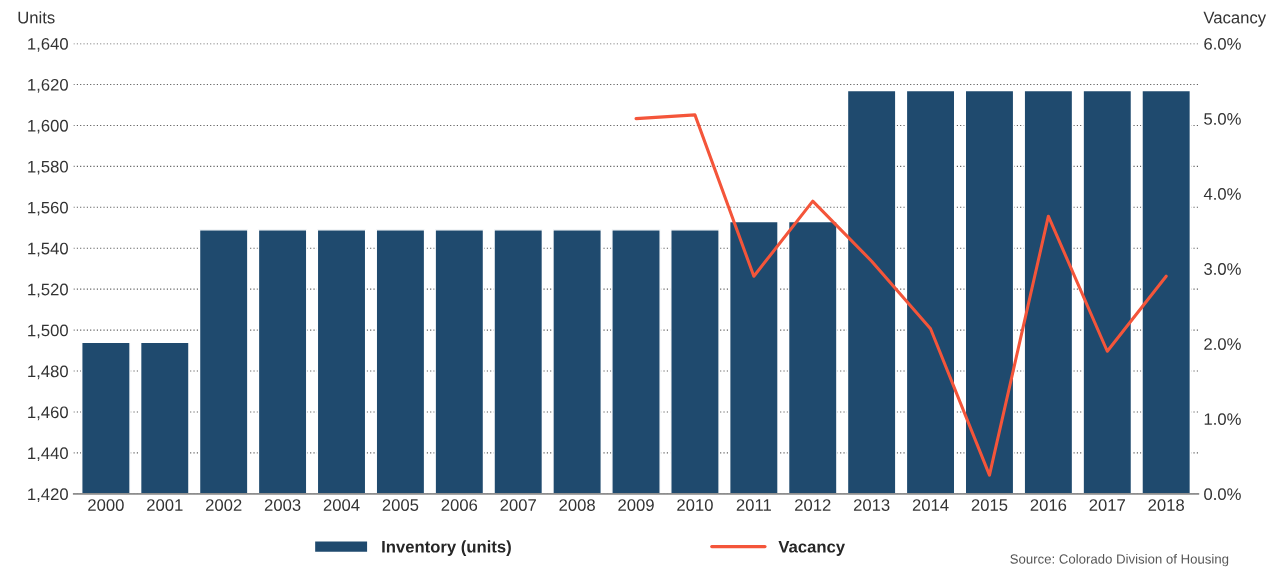 Image resolution: width=1267 pixels, height=581 pixels. I want to click on x-tick-label: 2016, so click(1048, 505).